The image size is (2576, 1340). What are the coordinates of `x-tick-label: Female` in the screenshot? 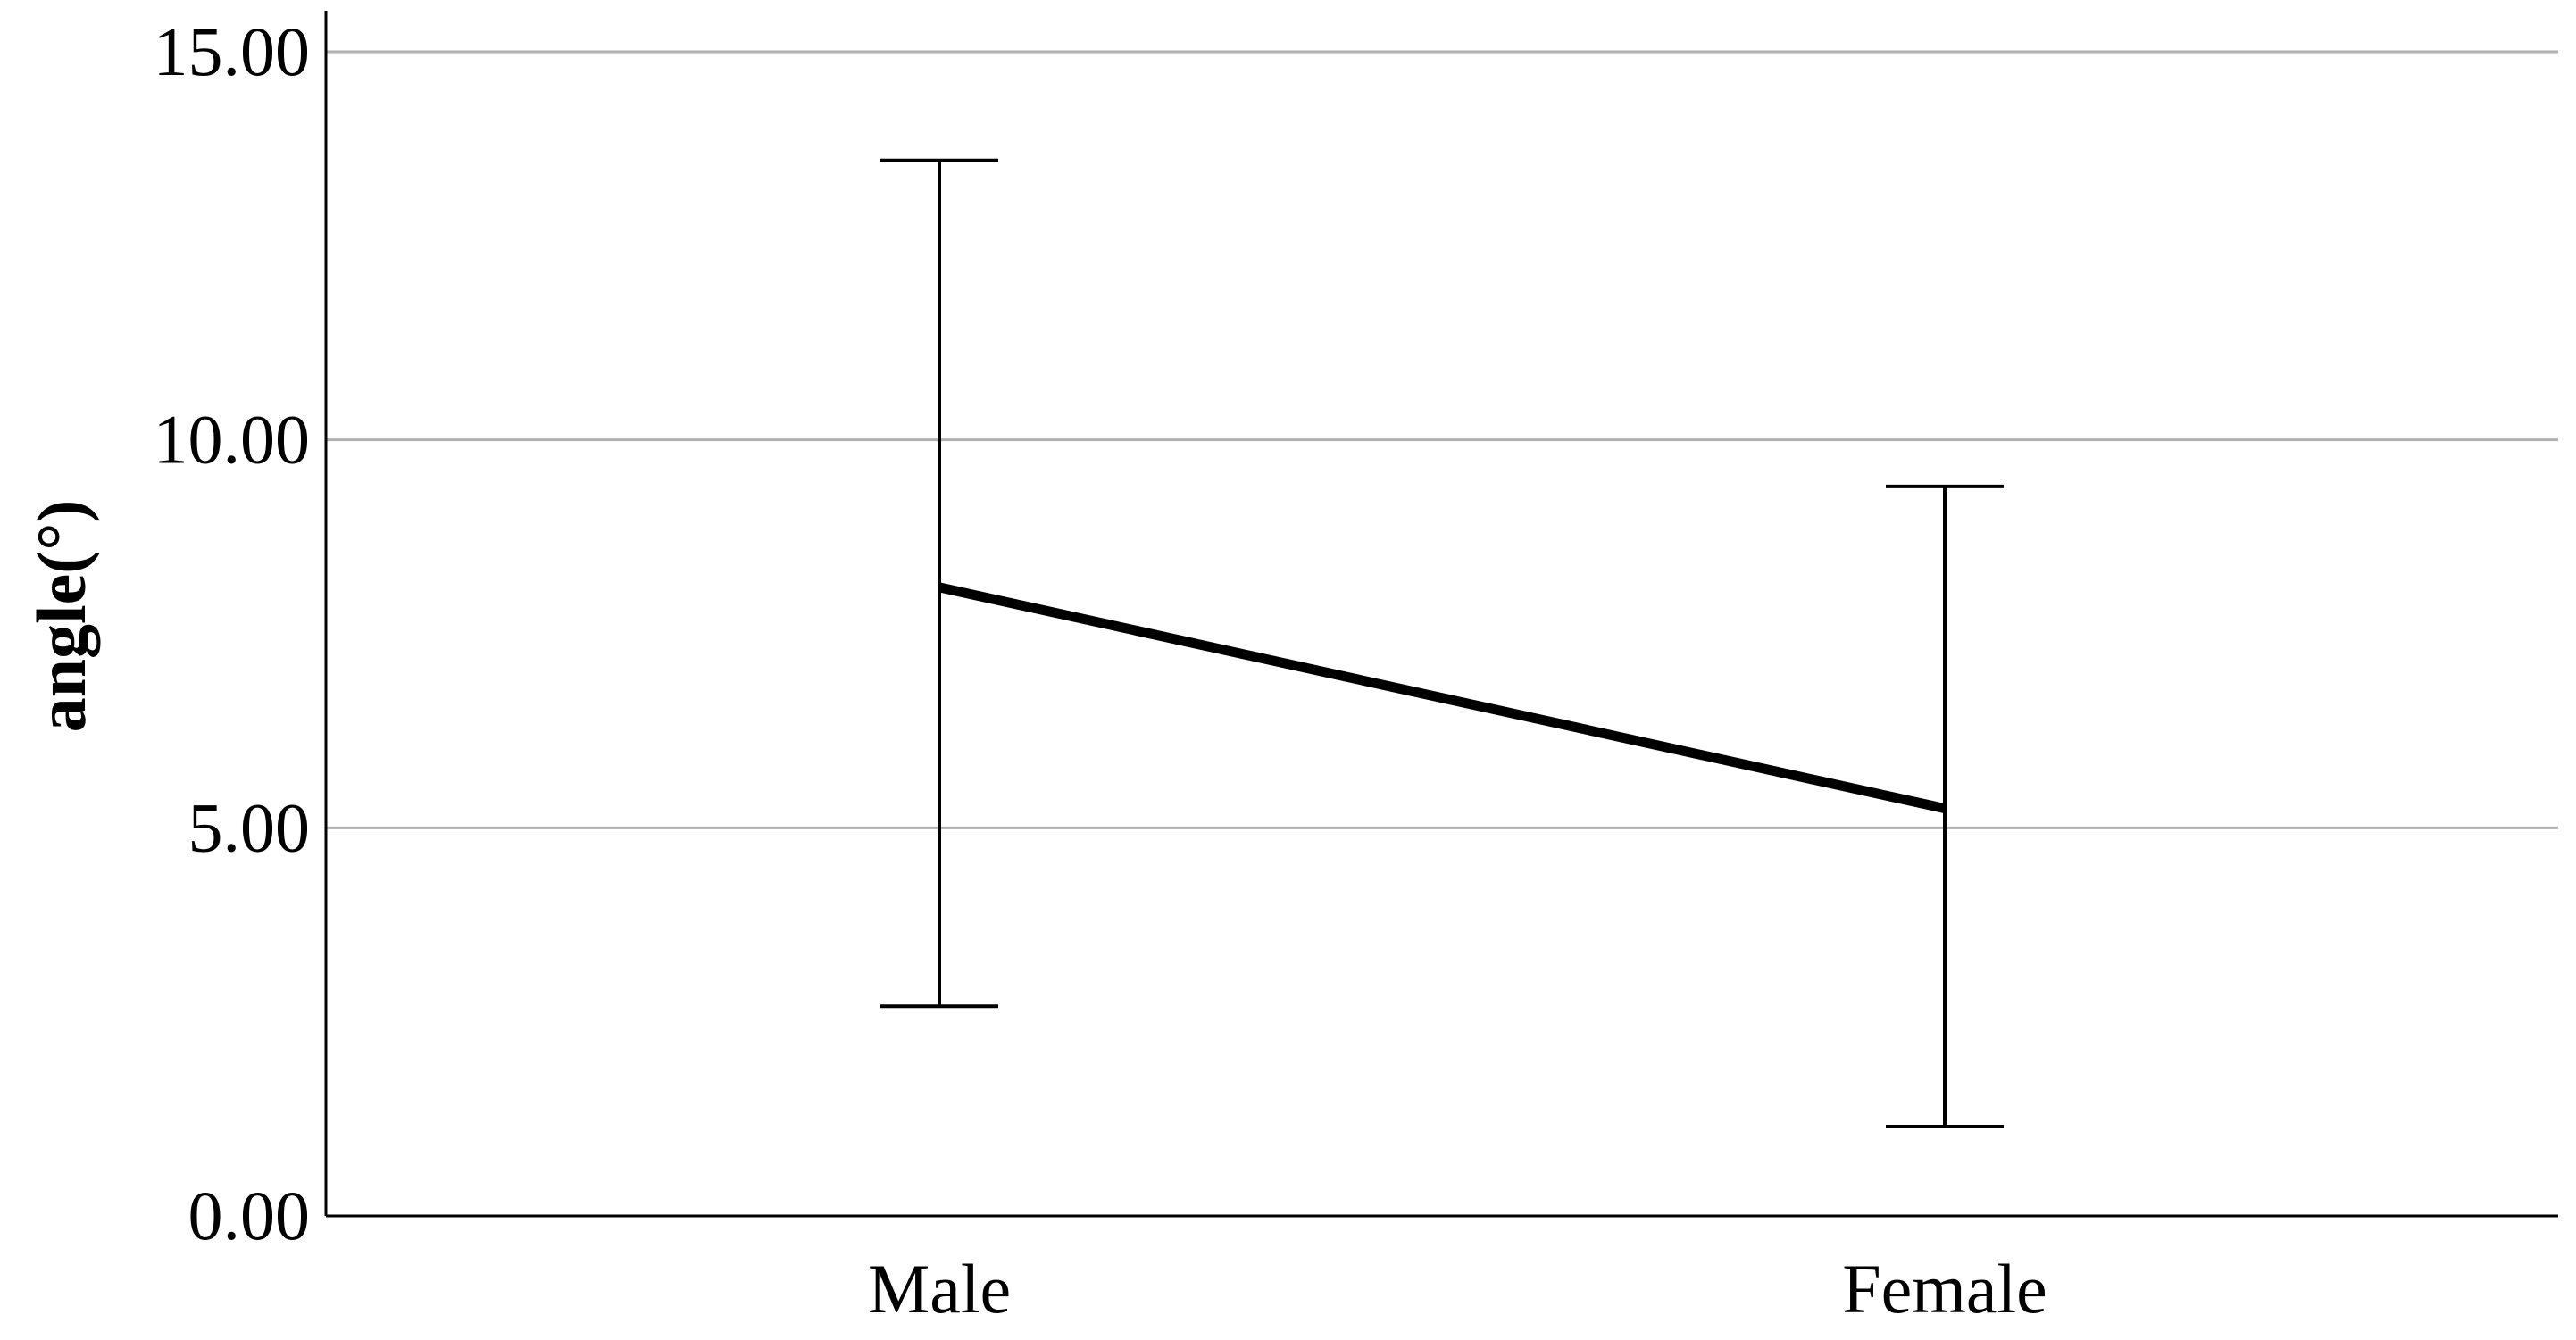 It's located at (1944, 1289).